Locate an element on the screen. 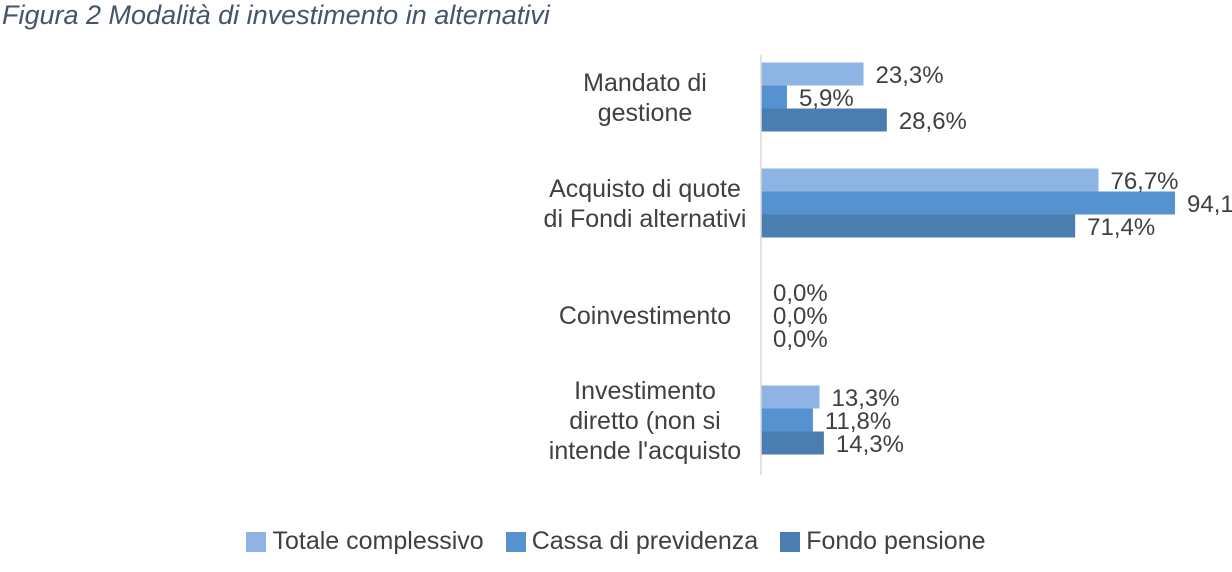 Image resolution: width=1232 pixels, height=572 pixels. legend-item-1: Cassa di previdenza is located at coordinates (632, 541).